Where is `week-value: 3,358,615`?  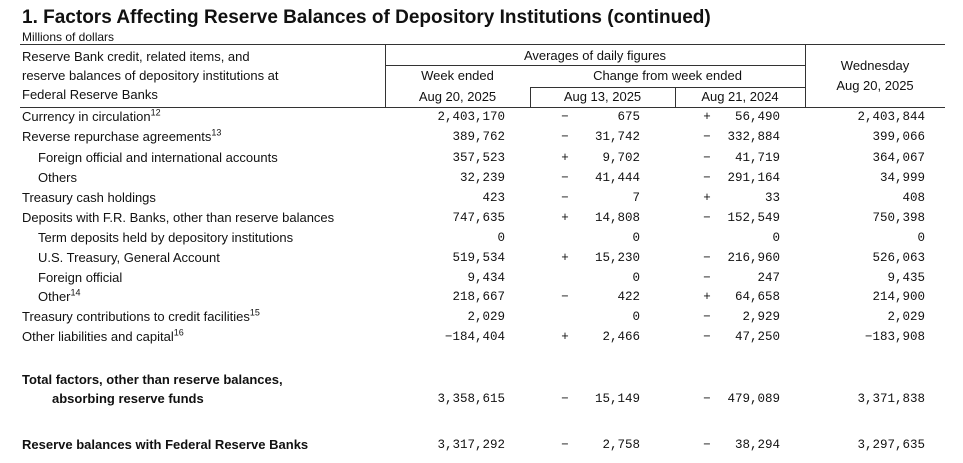 week-value: 3,358,615 is located at coordinates (471, 399).